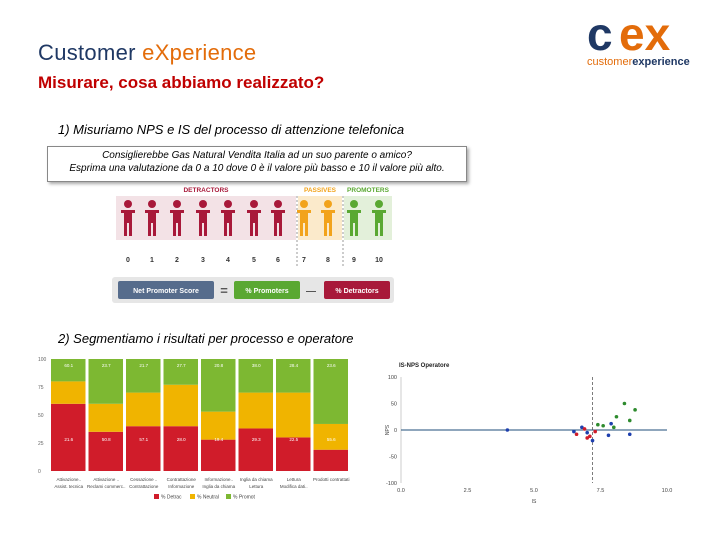 The width and height of the screenshot is (720, 540). What do you see at coordinates (68, 365) in the screenshot?
I see `data-label: 60.1` at bounding box center [68, 365].